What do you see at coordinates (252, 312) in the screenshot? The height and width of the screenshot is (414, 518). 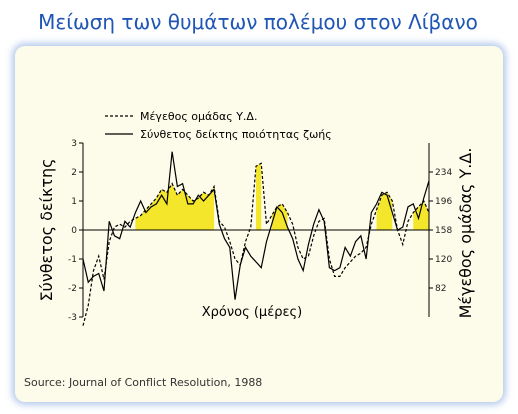 I see `x-axis-title: Χρόνος (μέρες)` at bounding box center [252, 312].